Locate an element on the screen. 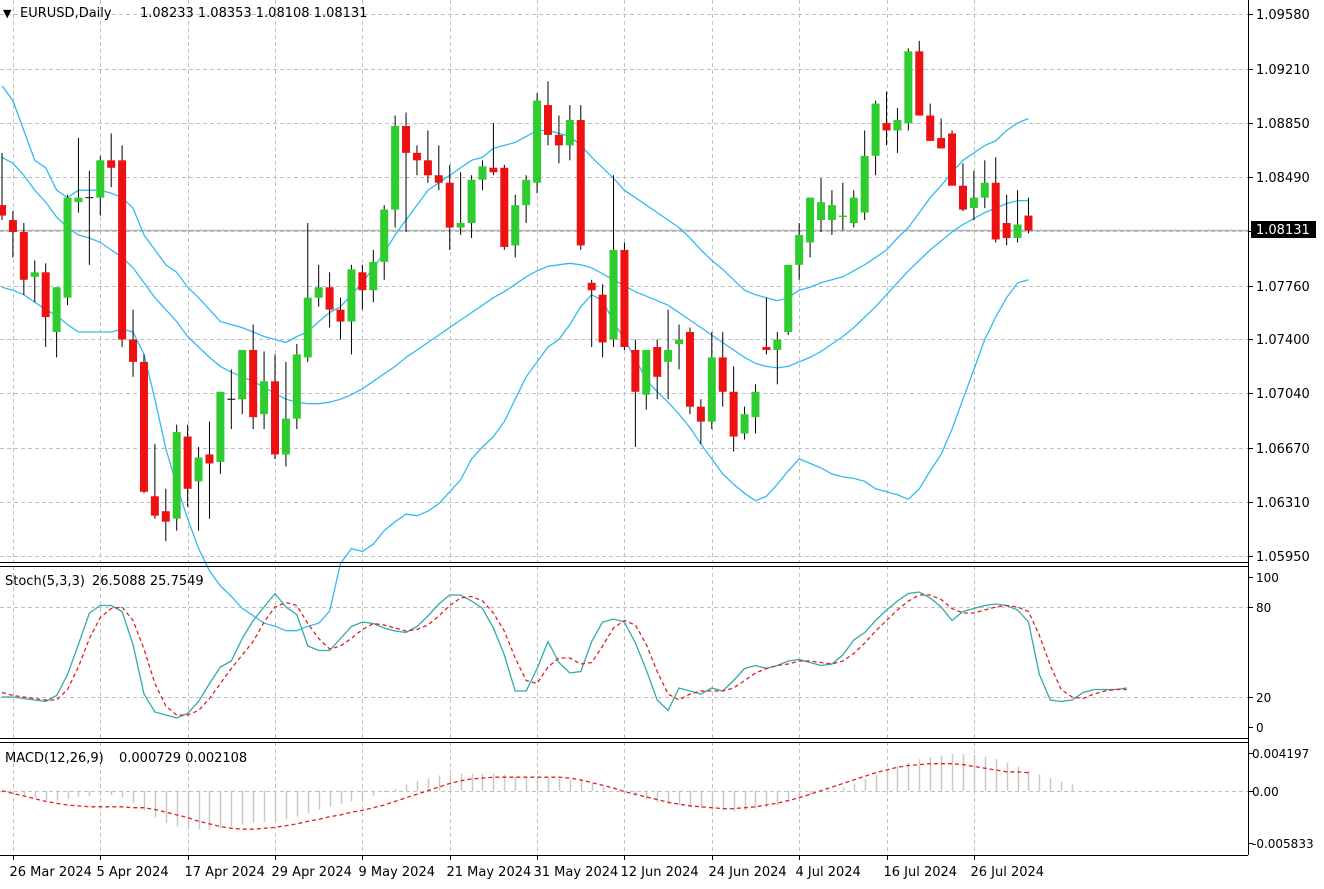  date-tick-label: 29 Apr 2024 is located at coordinates (312, 872).